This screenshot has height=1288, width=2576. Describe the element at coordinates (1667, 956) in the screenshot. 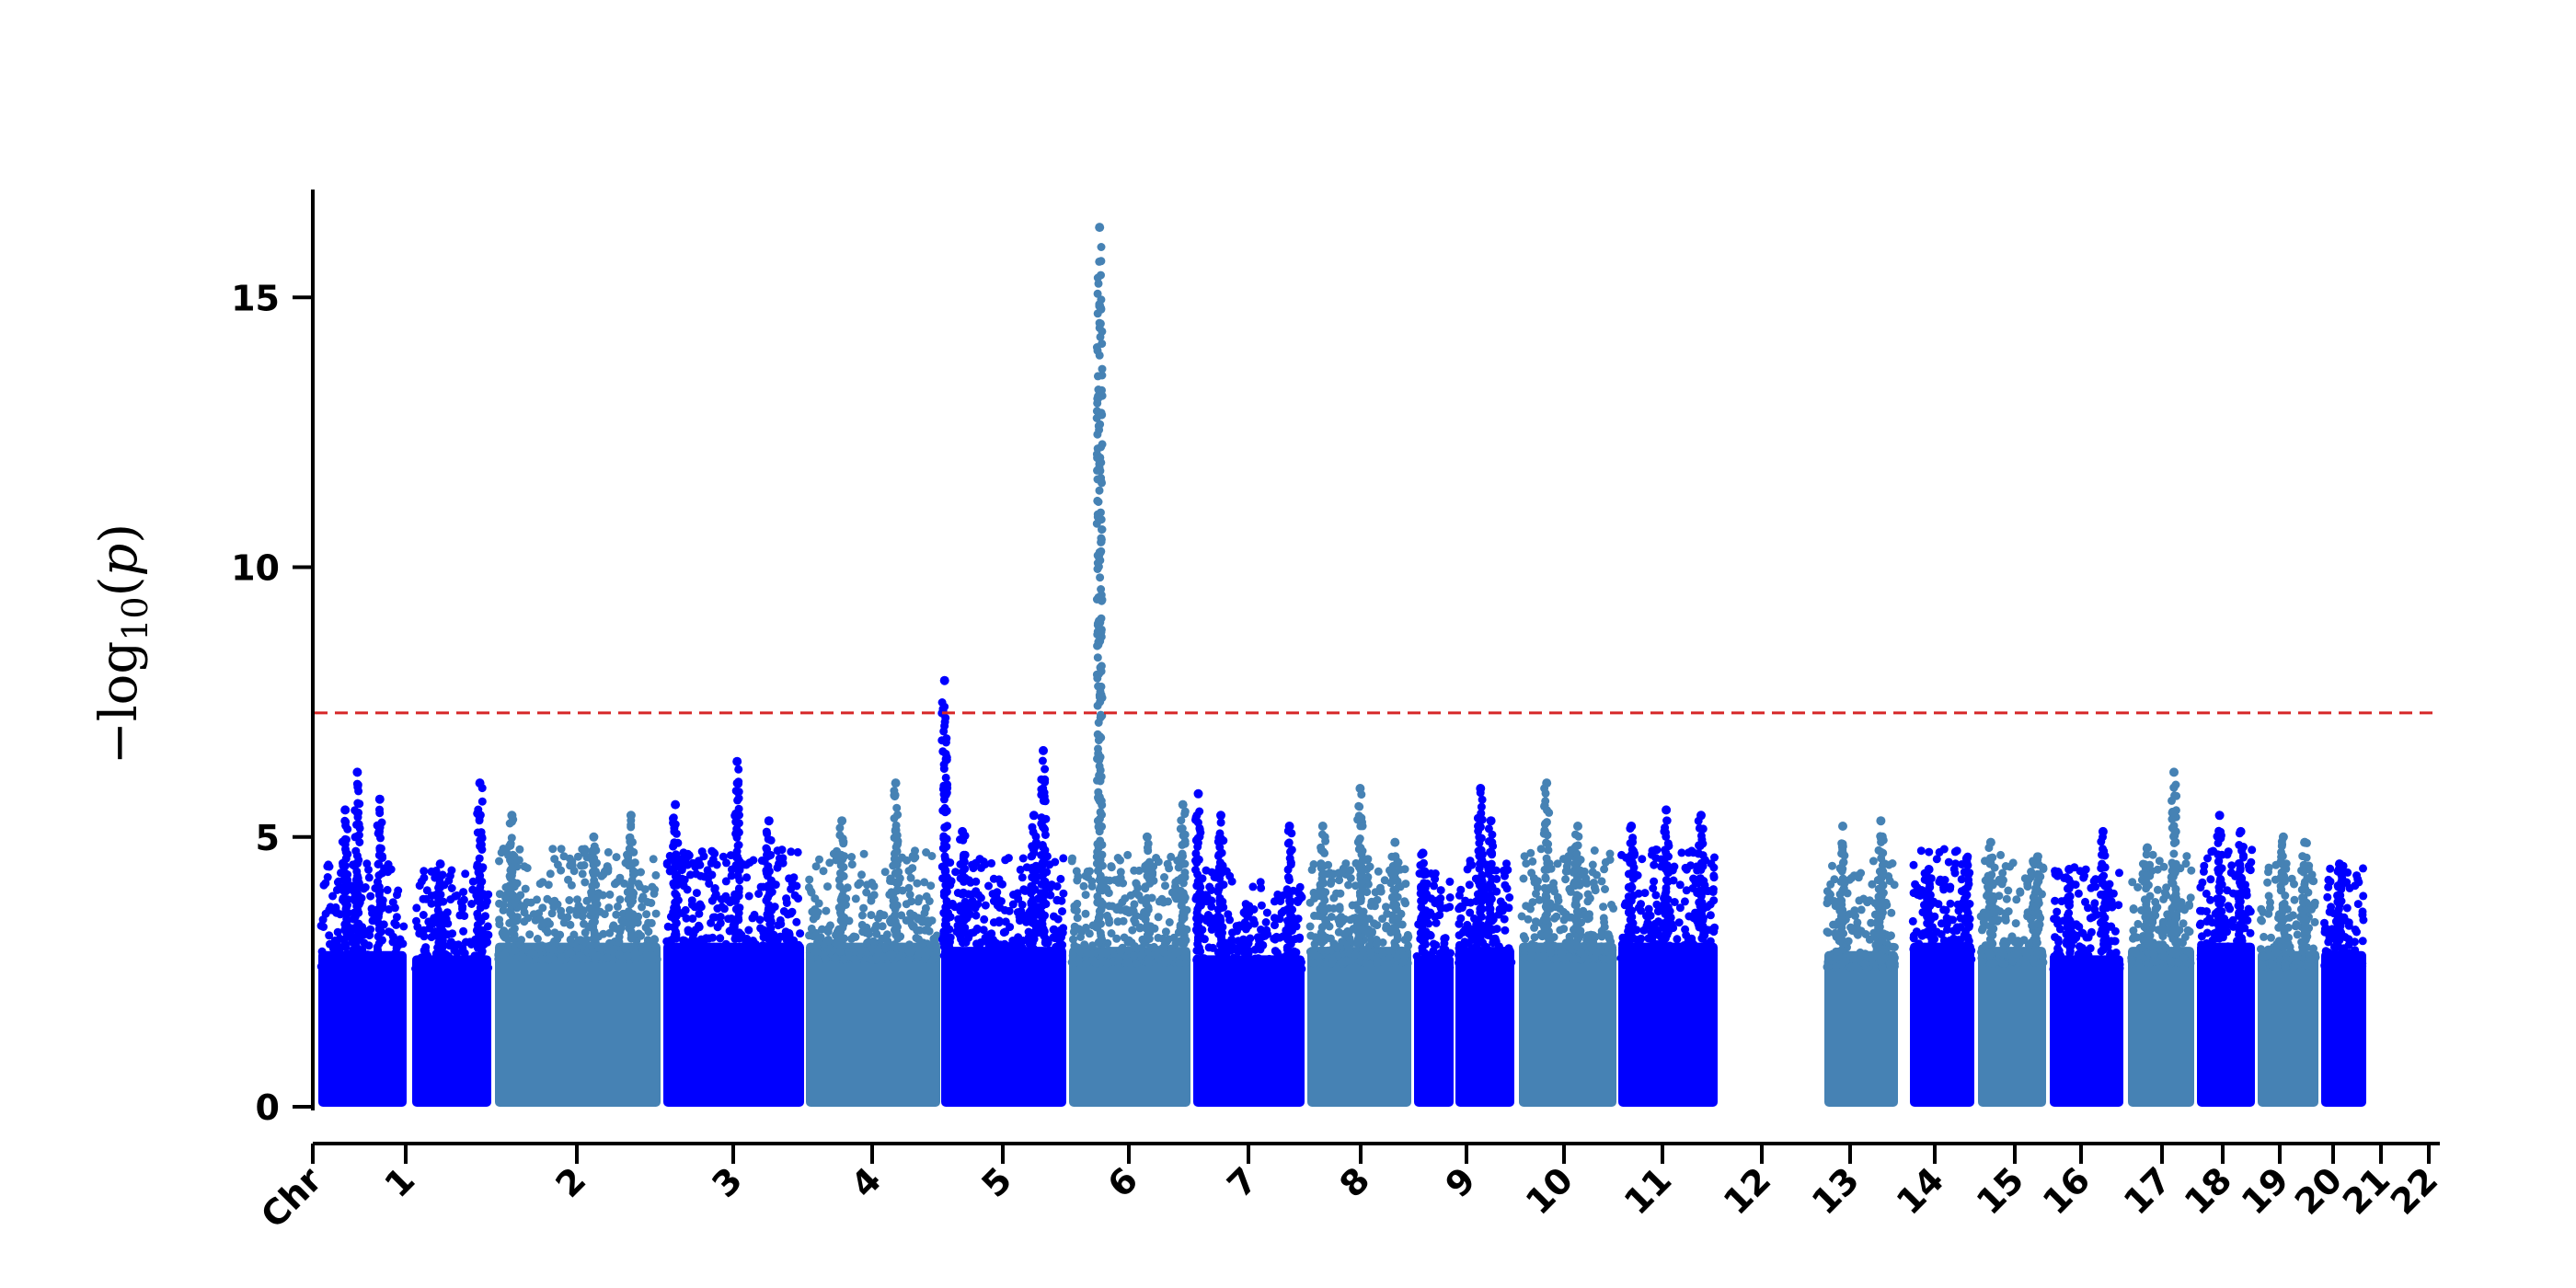

I see `chromosome-13-points` at that location.